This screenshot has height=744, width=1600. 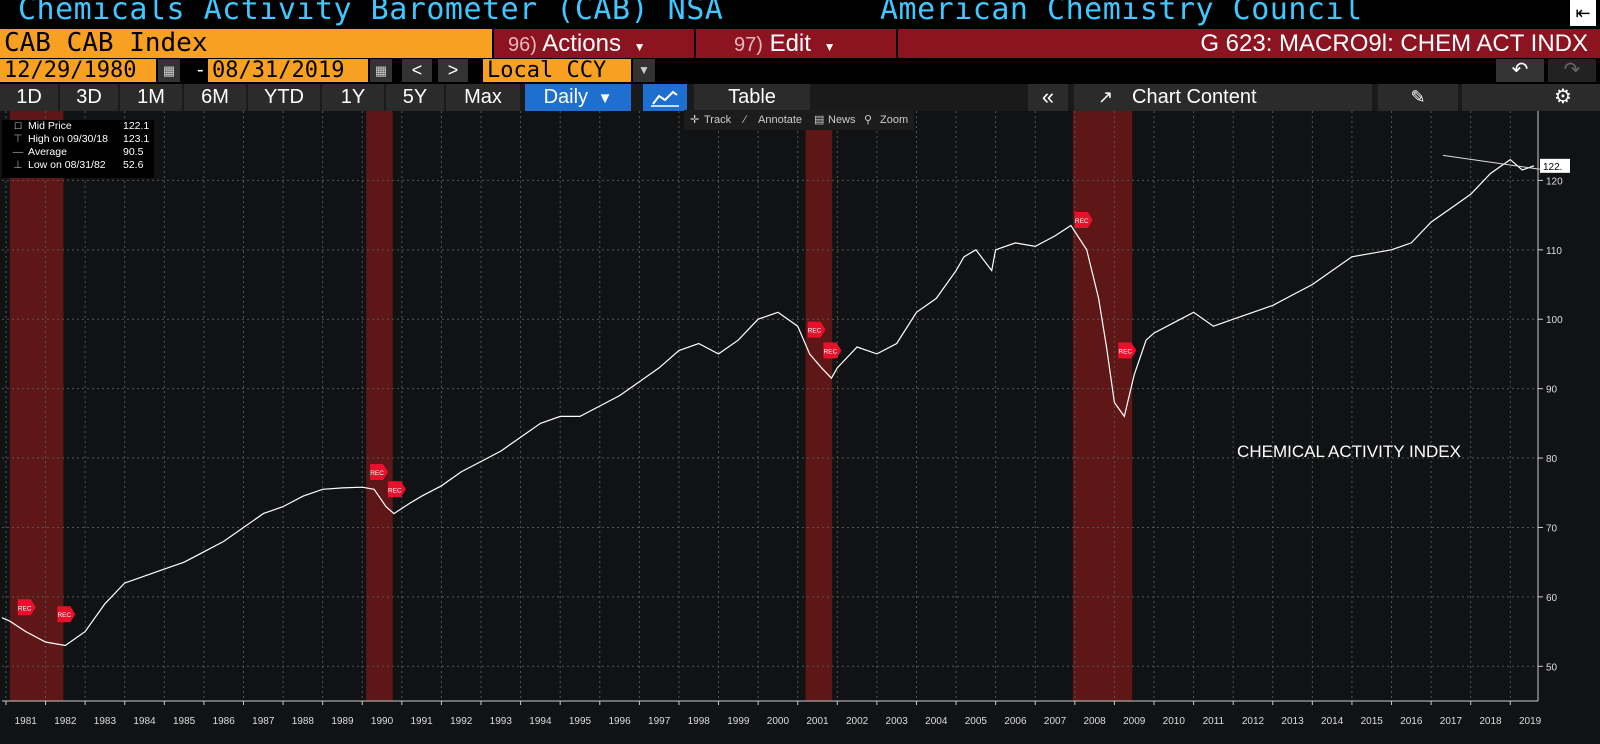 I want to click on start-date-field: 12/29/1980, so click(x=78, y=70).